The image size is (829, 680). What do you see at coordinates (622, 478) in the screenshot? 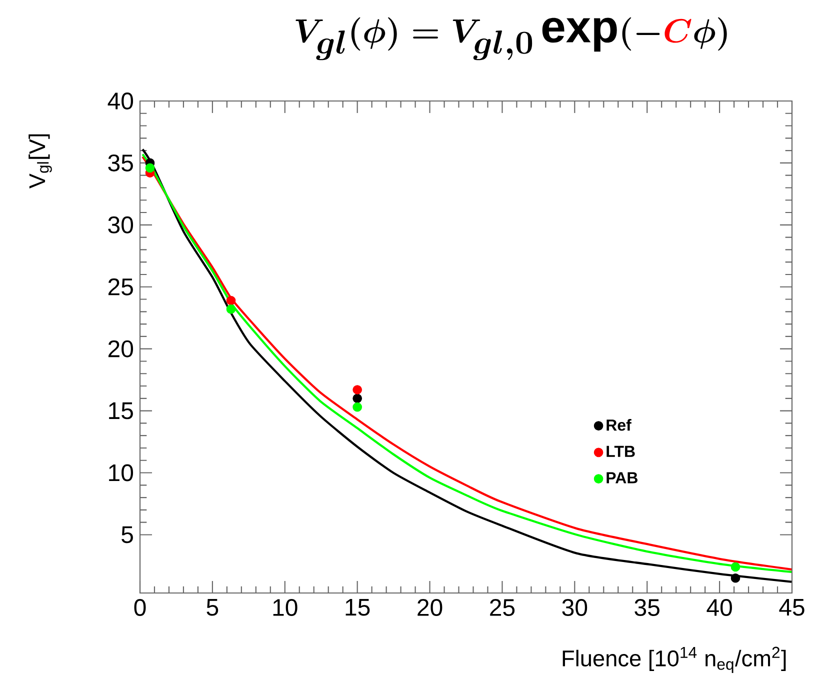
I see `legend-label: PAB` at bounding box center [622, 478].